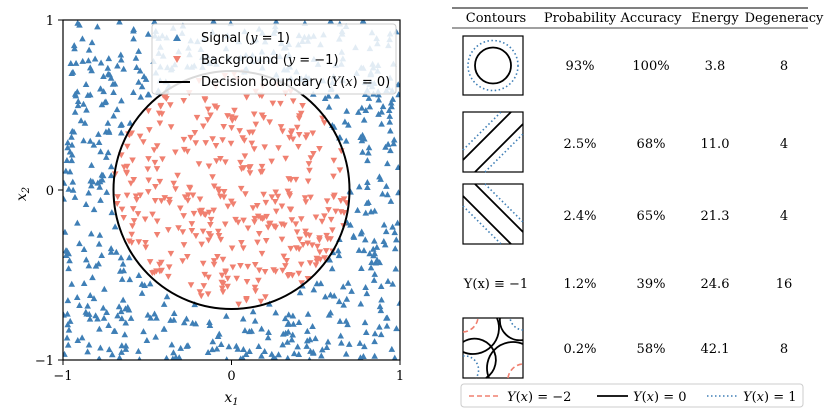  Describe the element at coordinates (580, 18) in the screenshot. I see `table-header-cell: Probability` at that location.